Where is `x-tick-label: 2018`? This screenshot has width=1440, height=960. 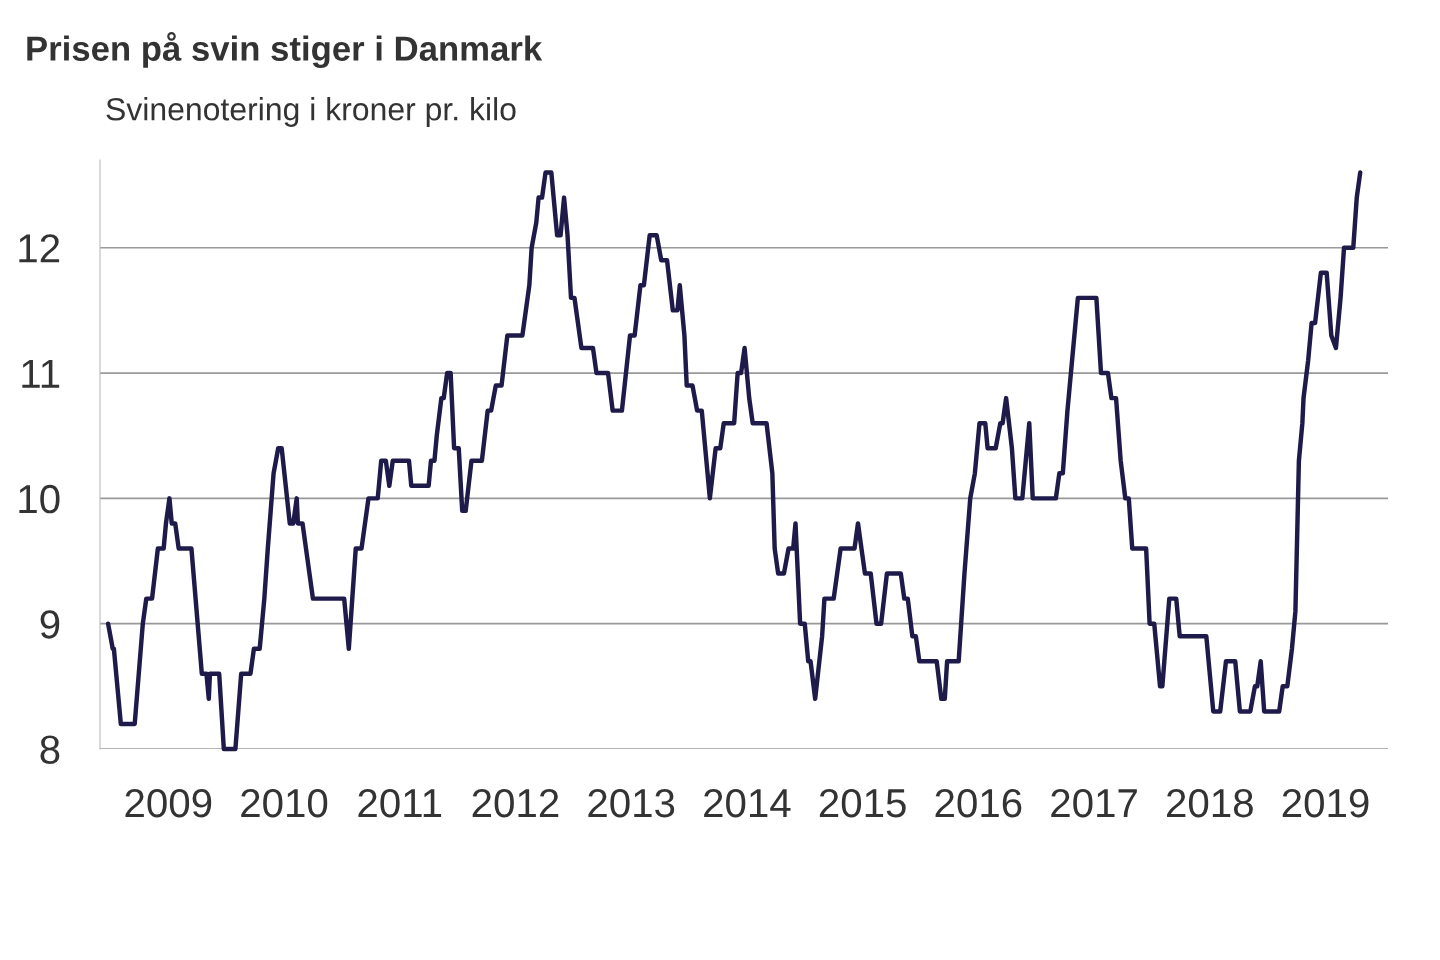 x-tick-label: 2018 is located at coordinates (1210, 803).